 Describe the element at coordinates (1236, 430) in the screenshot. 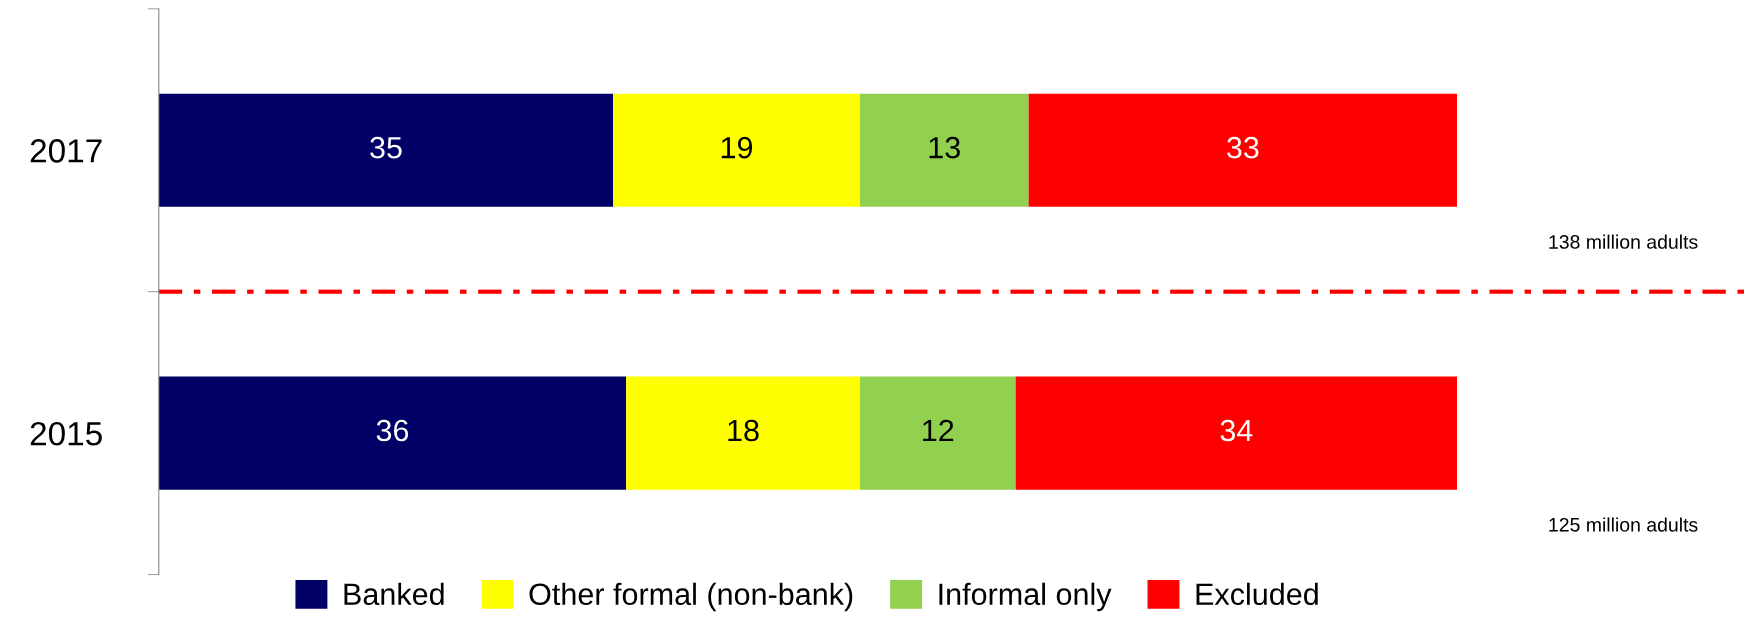

I see `data-label: 34` at that location.